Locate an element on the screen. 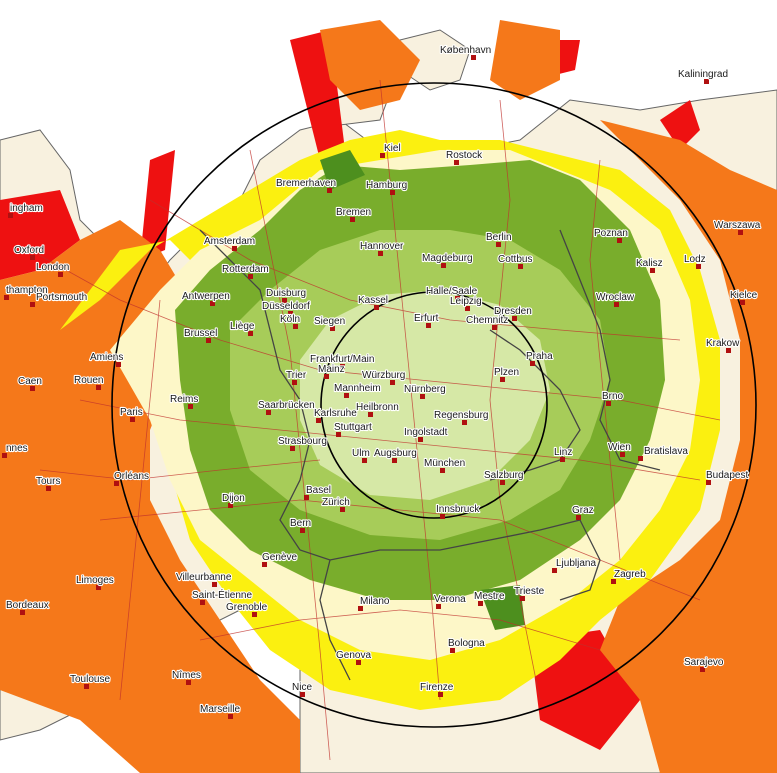 The width and height of the screenshot is (777, 773). svg-text: Stuttgart is located at coordinates (353, 427).